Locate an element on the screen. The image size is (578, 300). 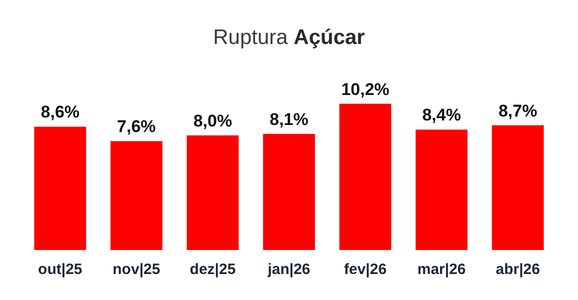
data-label: 8,4% is located at coordinates (441, 115).